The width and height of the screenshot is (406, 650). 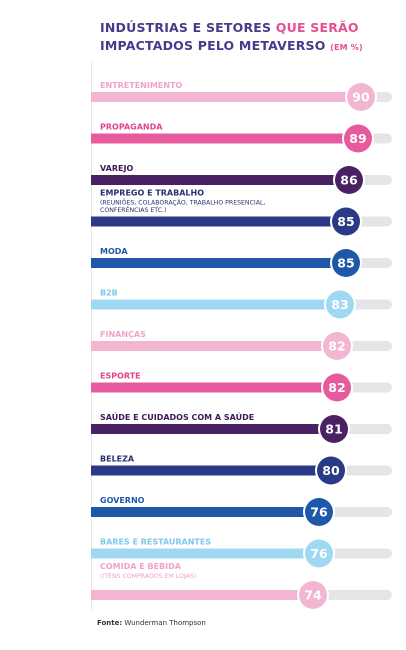 I want to click on value-label: 81, so click(x=333, y=429).